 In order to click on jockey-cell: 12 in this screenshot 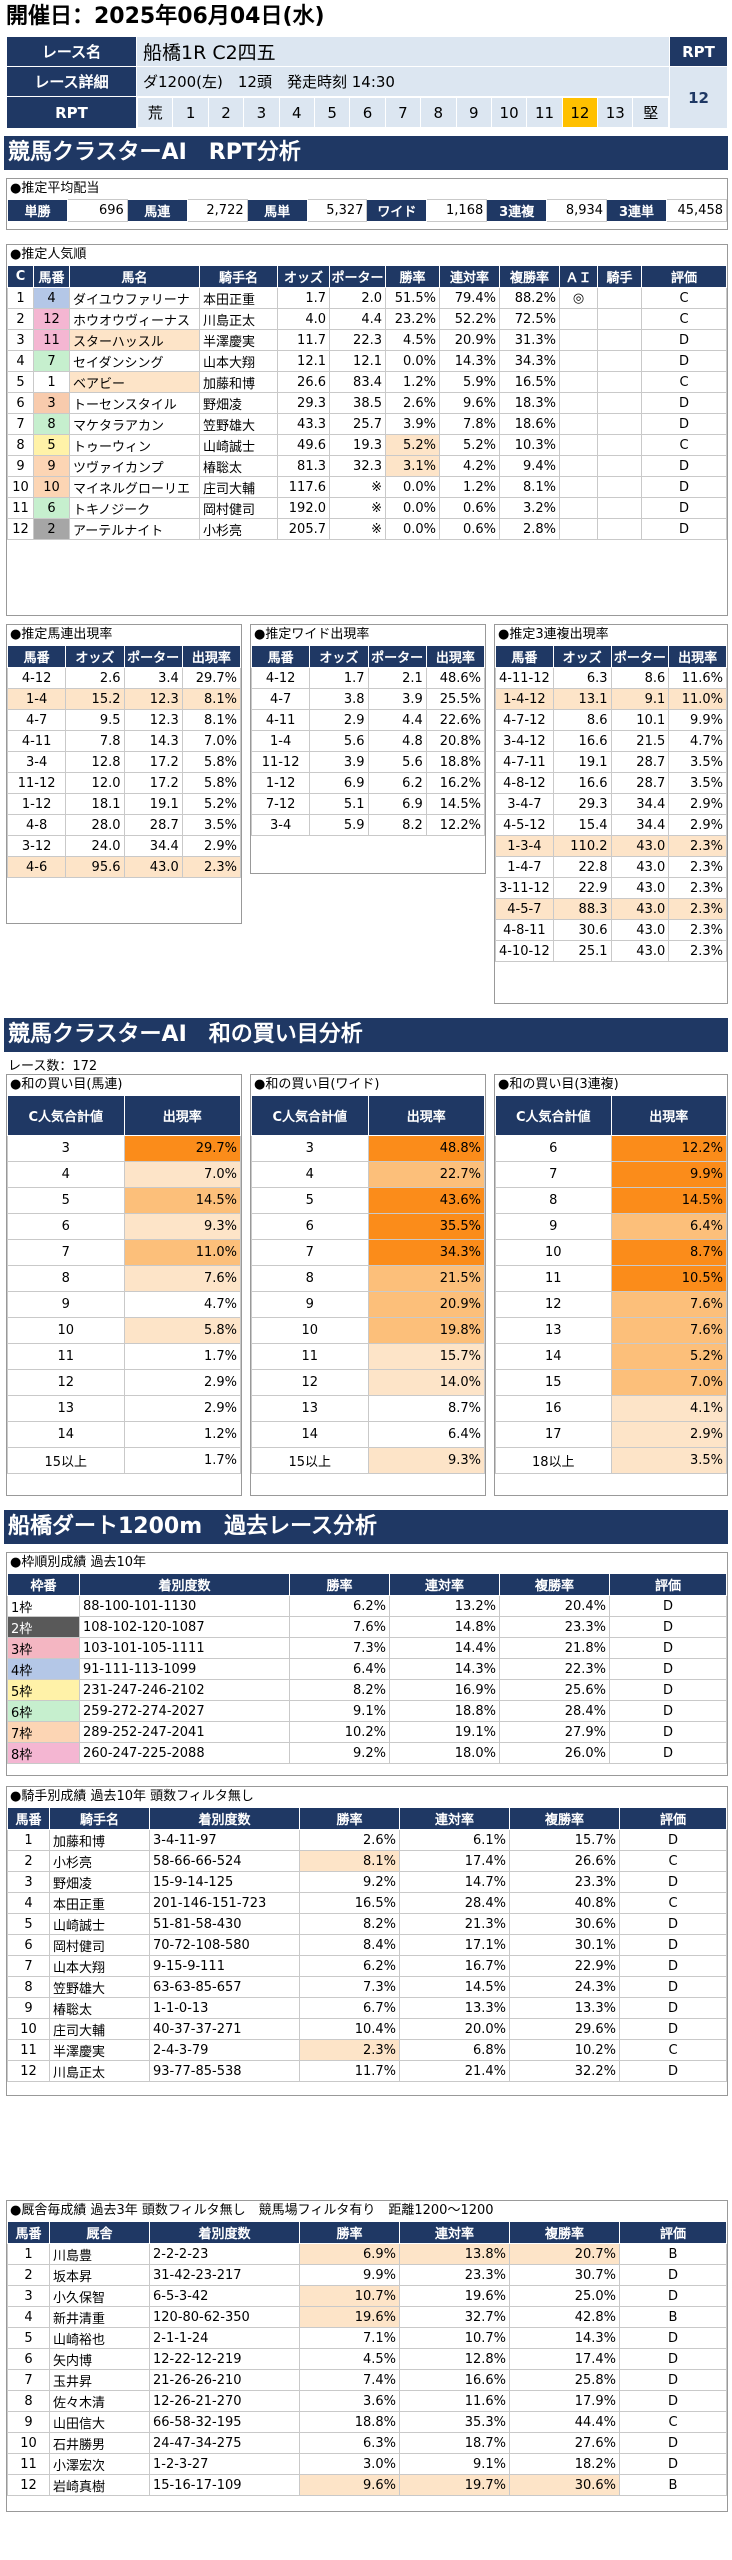, I will do `click(28, 2071)`.